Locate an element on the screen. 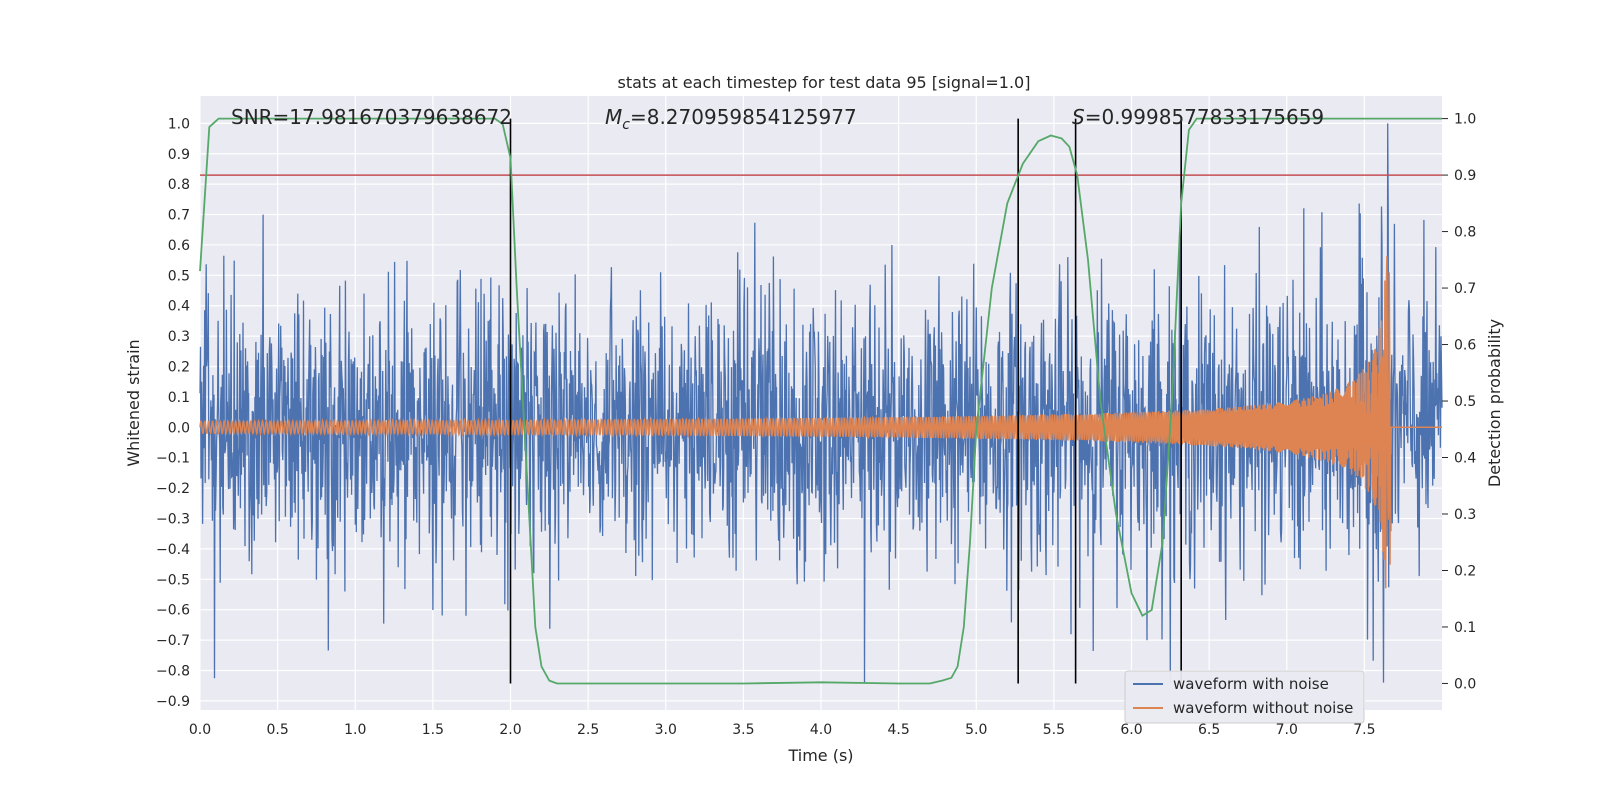 The image size is (1600, 800). x-tick-label: 7.0 is located at coordinates (1287, 730).